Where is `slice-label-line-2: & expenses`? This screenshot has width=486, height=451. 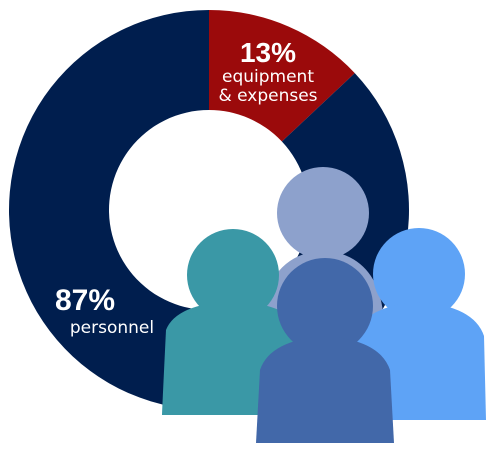 slice-label-line-2: & expenses is located at coordinates (267, 96).